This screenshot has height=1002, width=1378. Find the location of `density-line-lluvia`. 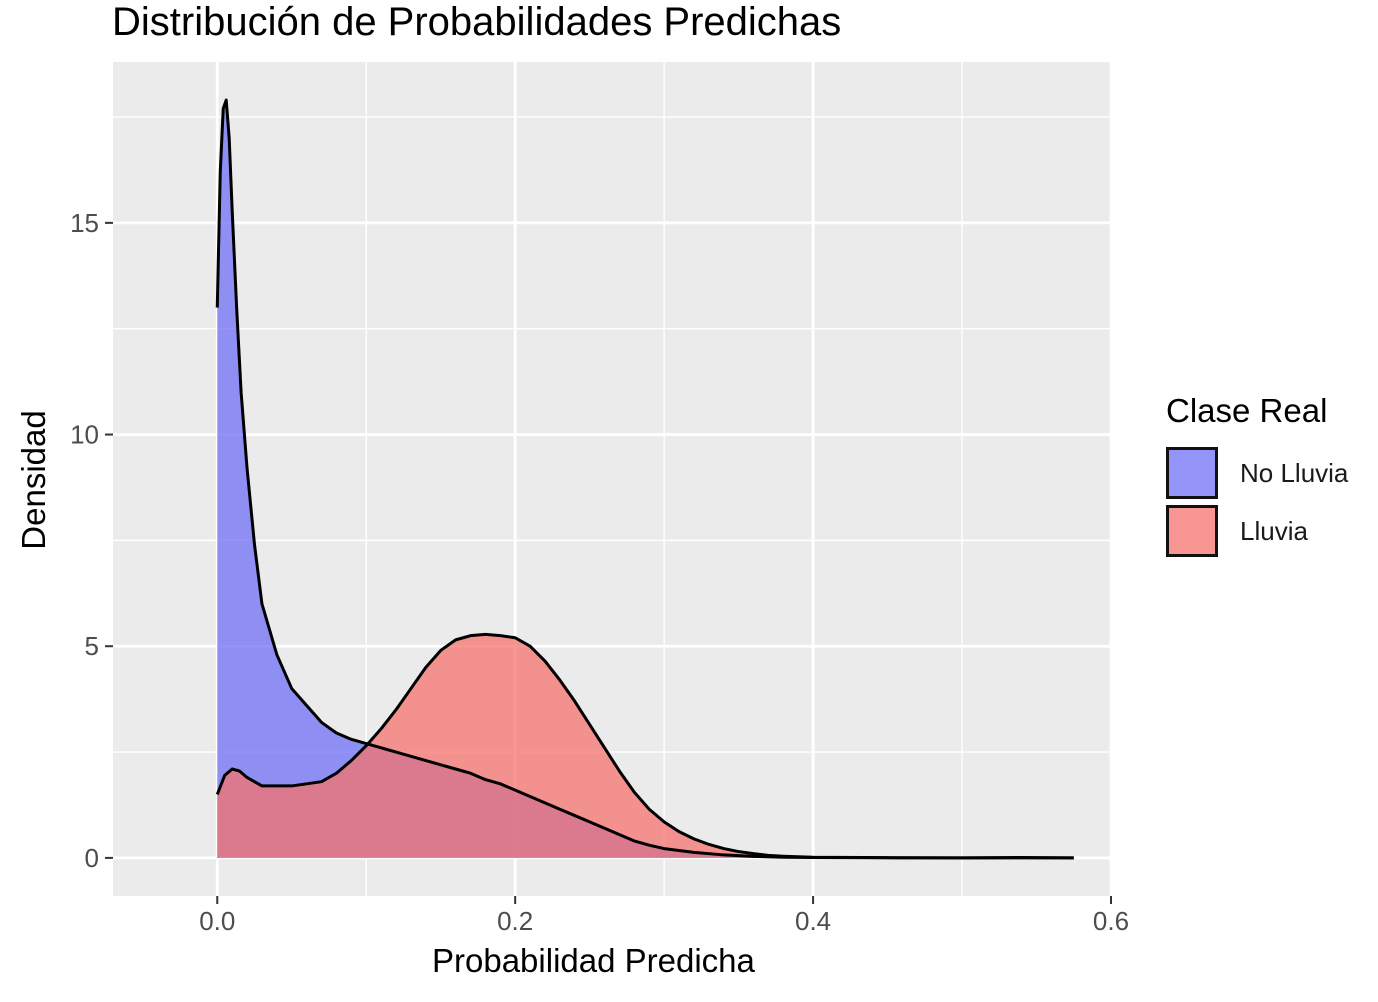

density-line-lluvia is located at coordinates (644, 746).